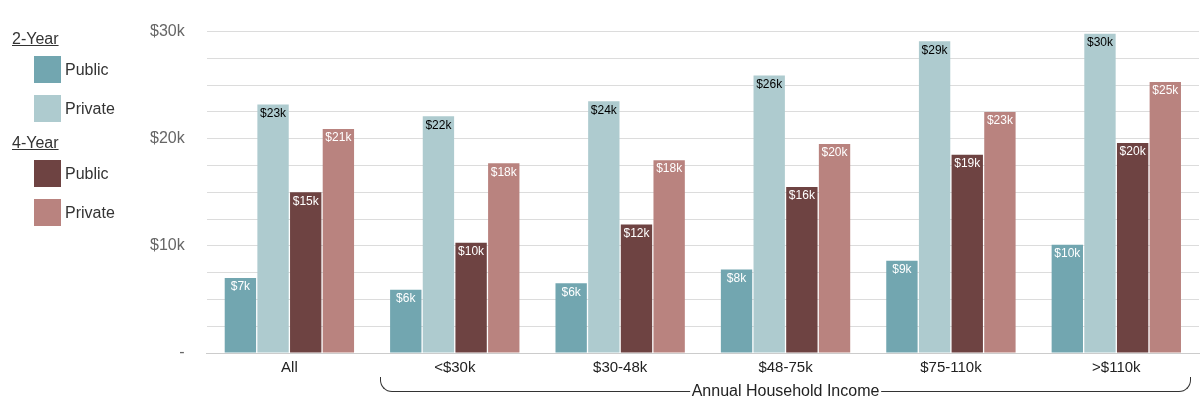 The image size is (1201, 417). Describe the element at coordinates (902, 269) in the screenshot. I see `data-label: $9k` at that location.